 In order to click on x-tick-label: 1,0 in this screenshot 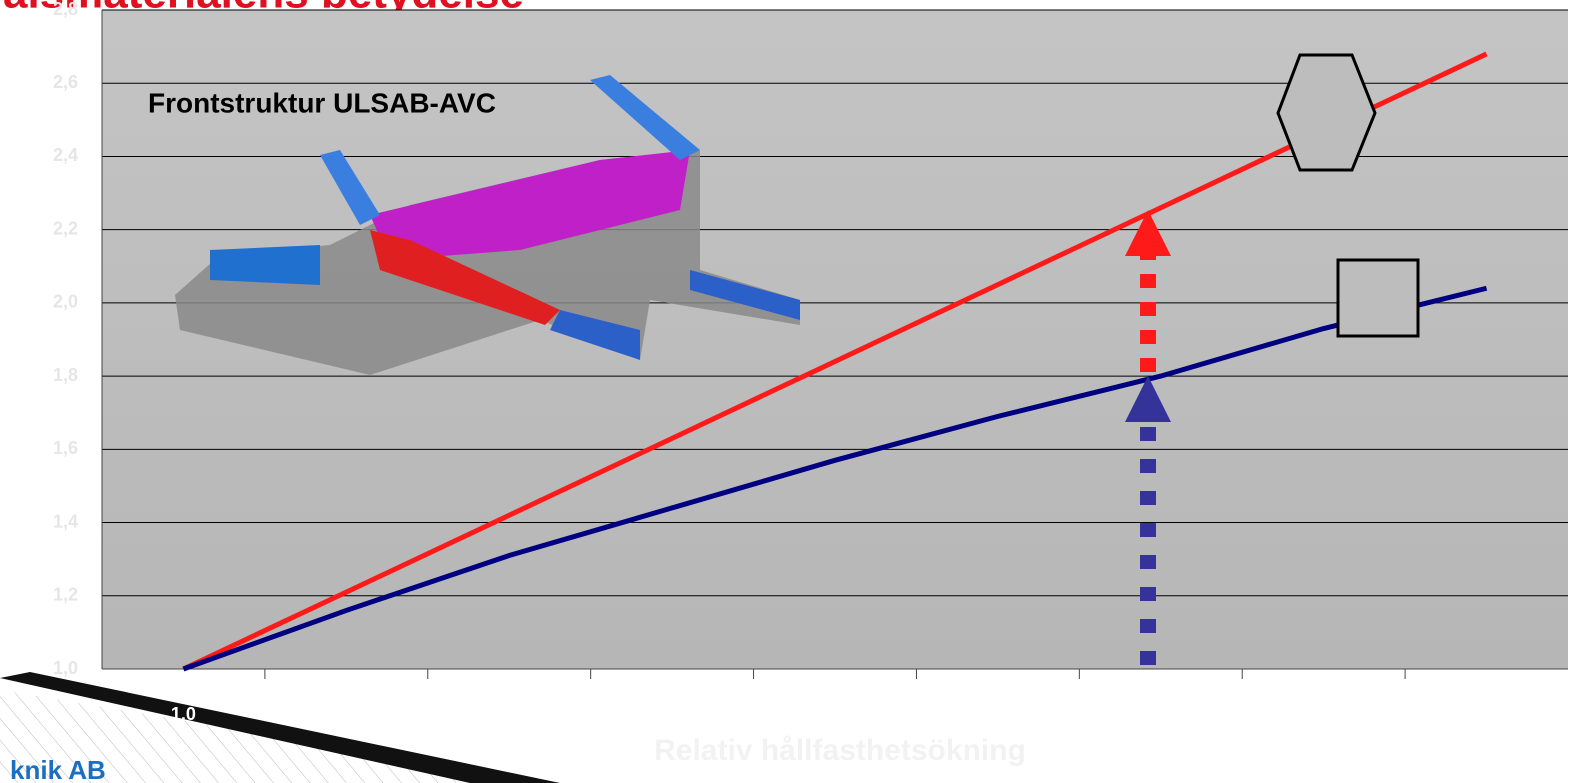, I will do `click(183, 714)`.